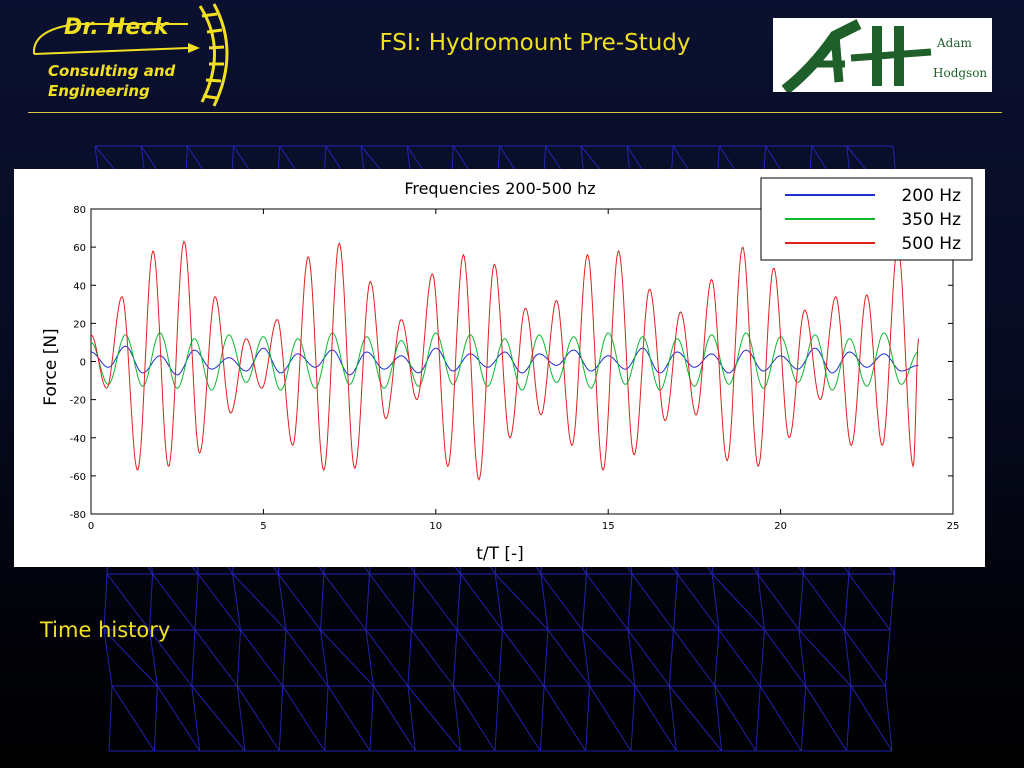 This screenshot has width=1024, height=768. I want to click on y-tick-label: 0, so click(83, 363).